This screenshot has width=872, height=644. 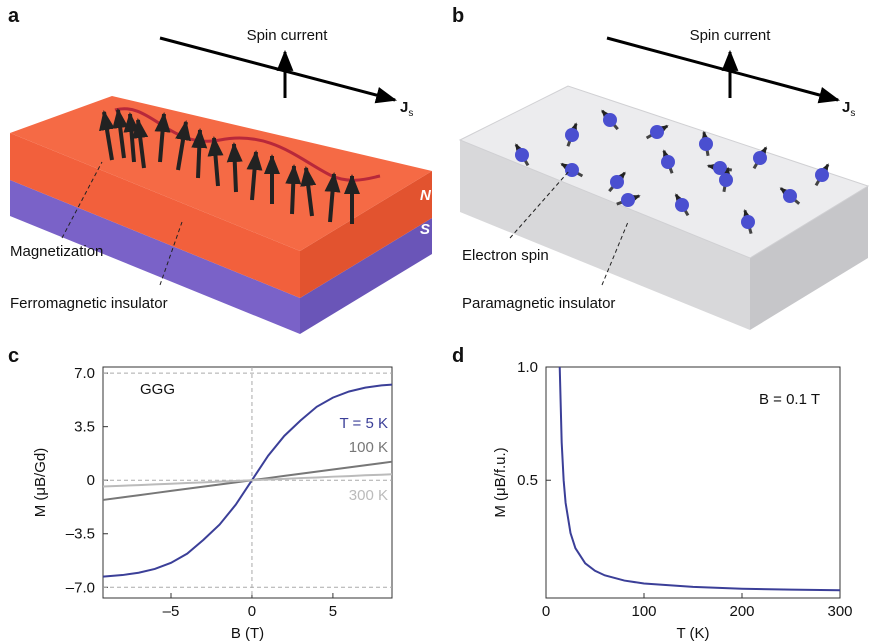 I want to click on y-tick-label: 1.0, so click(x=527, y=367).